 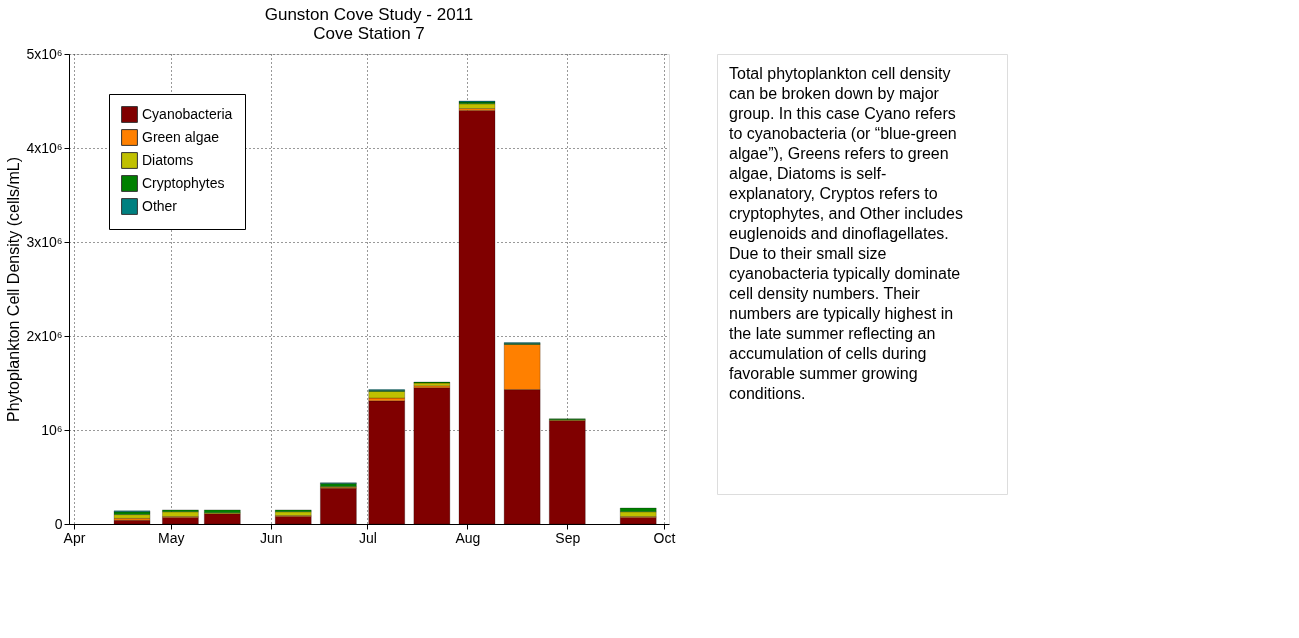 I want to click on x-tick-label: Sep, so click(x=568, y=537).